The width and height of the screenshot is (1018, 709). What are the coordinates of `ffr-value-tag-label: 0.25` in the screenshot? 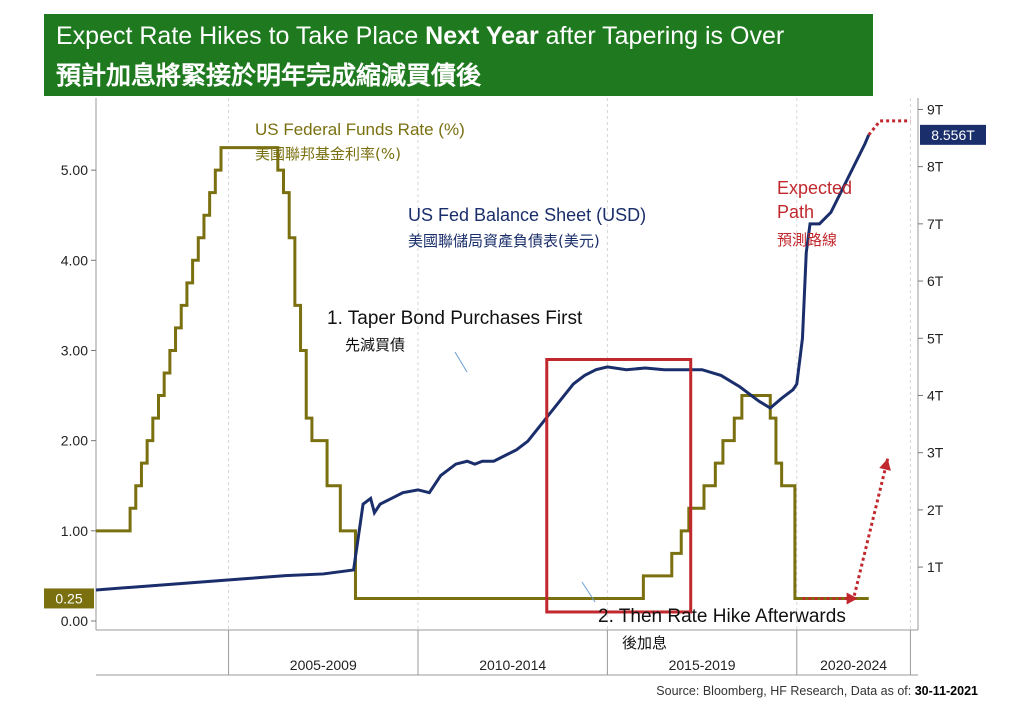 It's located at (68, 598).